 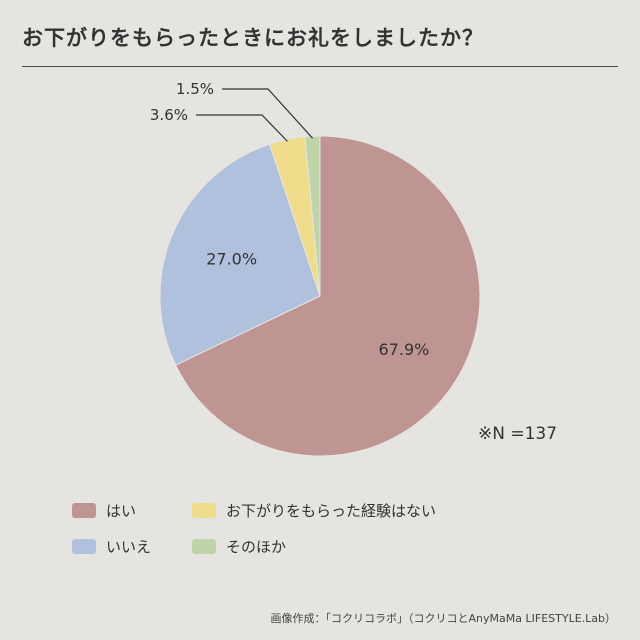 What do you see at coordinates (121, 511) in the screenshot?
I see `legend-label-yes: はい` at bounding box center [121, 511].